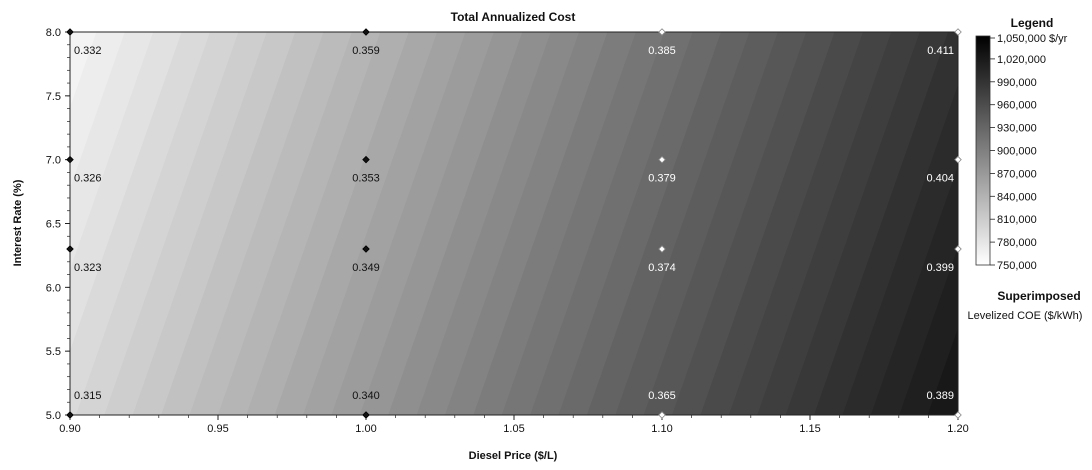  Describe the element at coordinates (53, 225) in the screenshot. I see `y-tick-label: 6.5` at that location.